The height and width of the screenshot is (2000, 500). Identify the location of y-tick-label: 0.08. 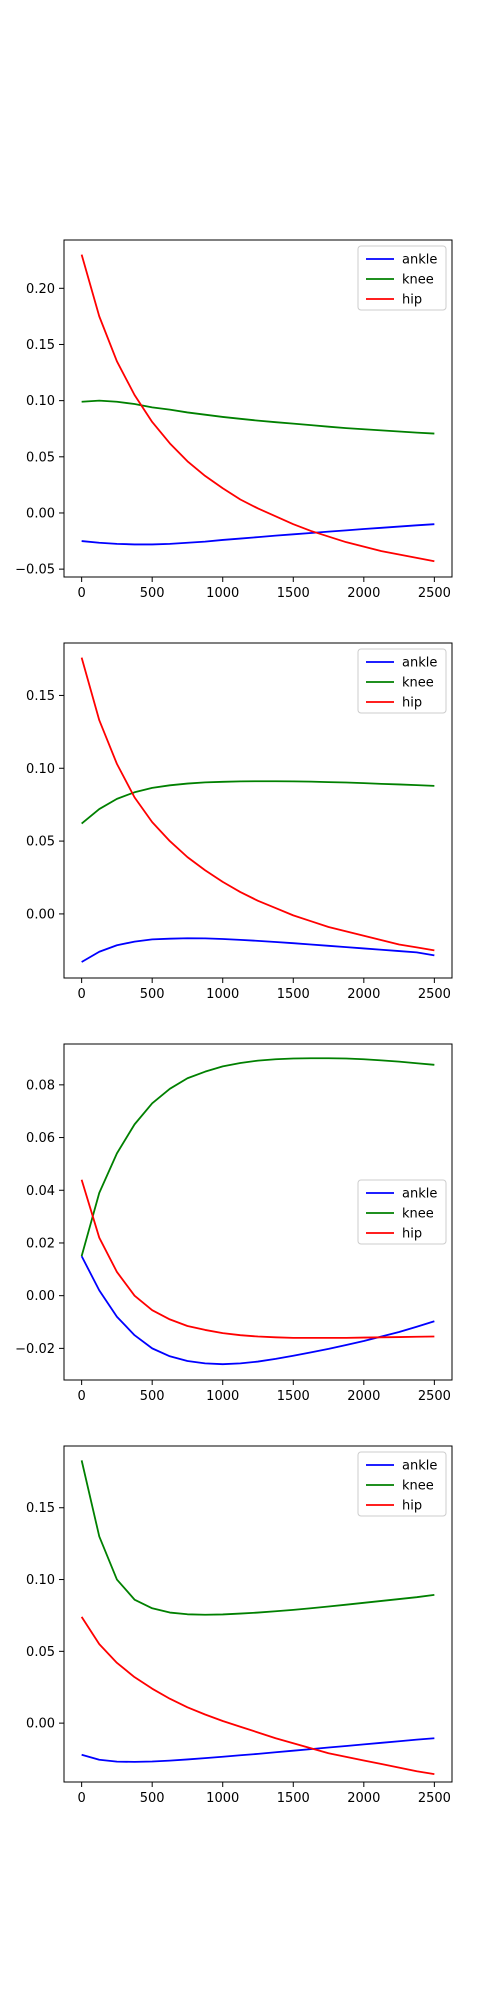
(40, 1085).